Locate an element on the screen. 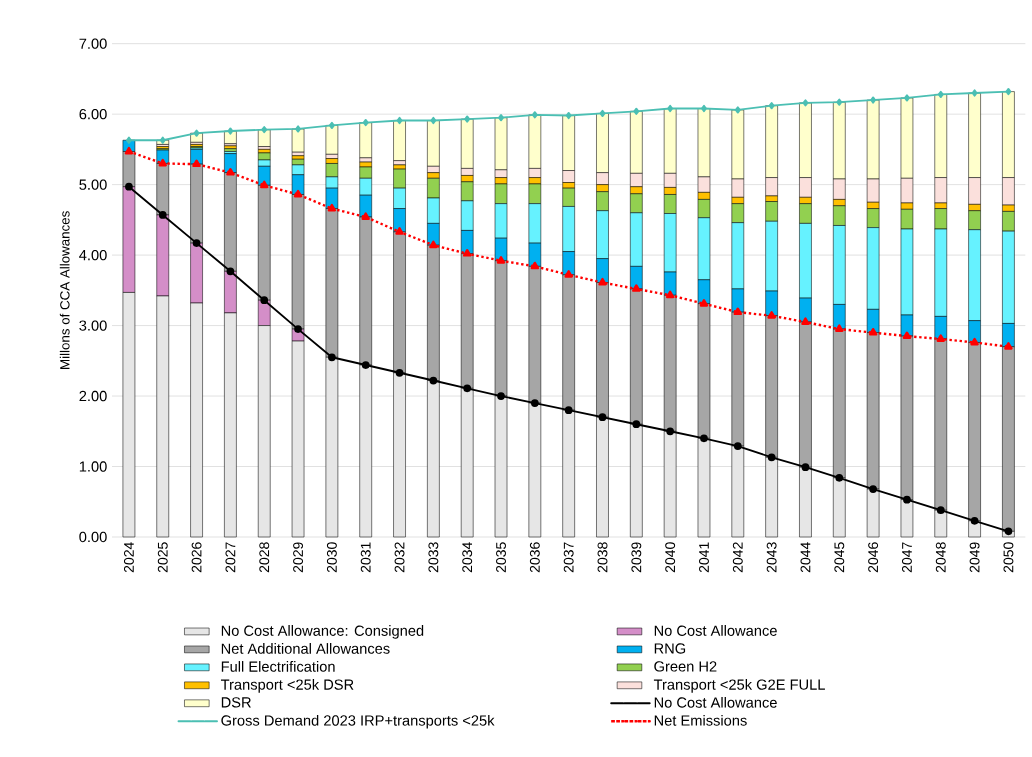  x-tick-label: 2030 is located at coordinates (331, 557).